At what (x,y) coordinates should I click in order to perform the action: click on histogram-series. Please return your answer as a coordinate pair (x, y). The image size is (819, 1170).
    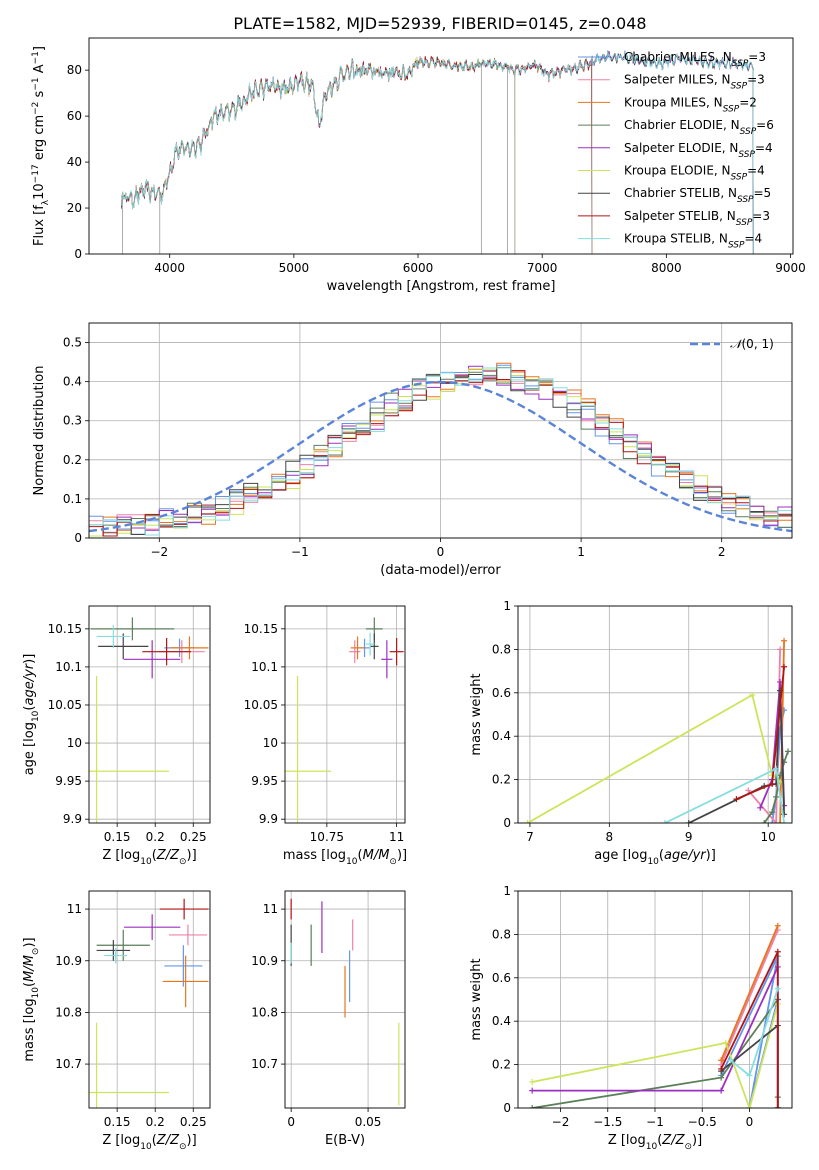
    Looking at the image, I should click on (440, 451).